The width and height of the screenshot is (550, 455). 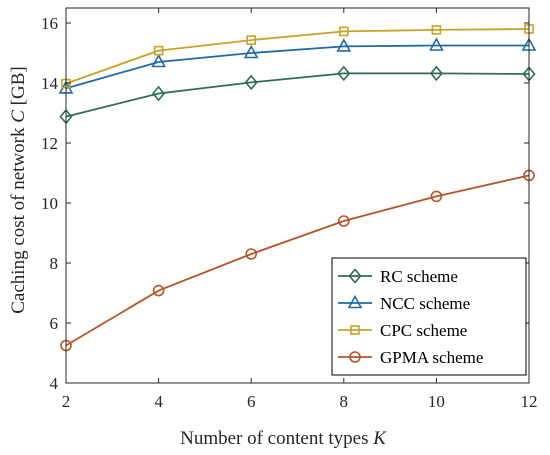 What do you see at coordinates (529, 401) in the screenshot?
I see `x-tick-label: 12` at bounding box center [529, 401].